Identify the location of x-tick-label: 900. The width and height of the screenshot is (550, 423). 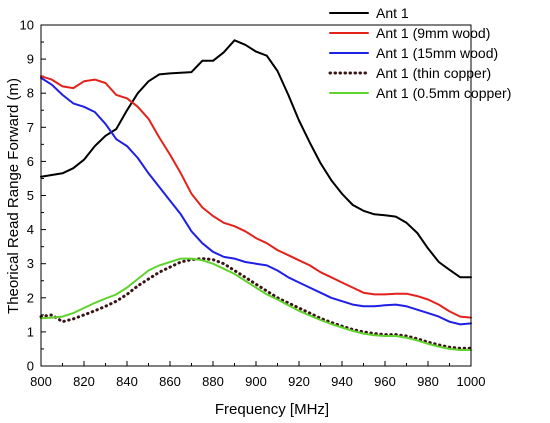
(256, 381).